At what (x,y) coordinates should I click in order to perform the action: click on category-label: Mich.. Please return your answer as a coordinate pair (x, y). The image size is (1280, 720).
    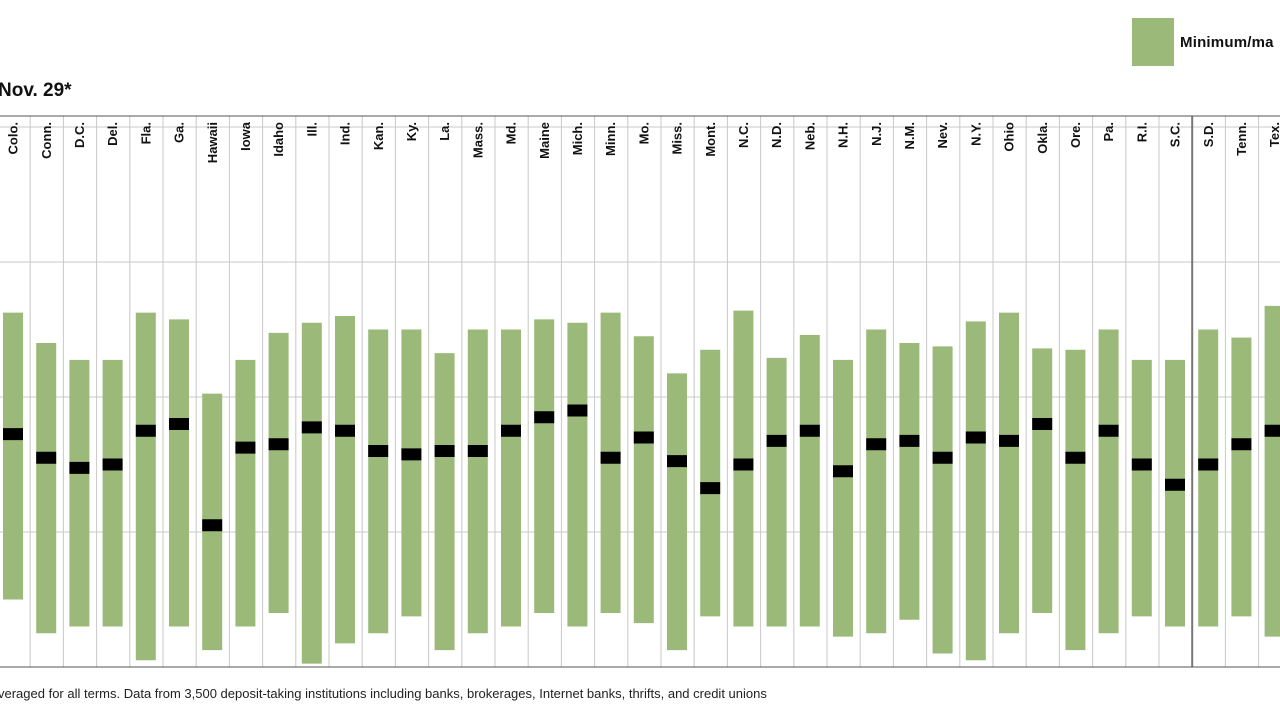
    Looking at the image, I should click on (577, 138).